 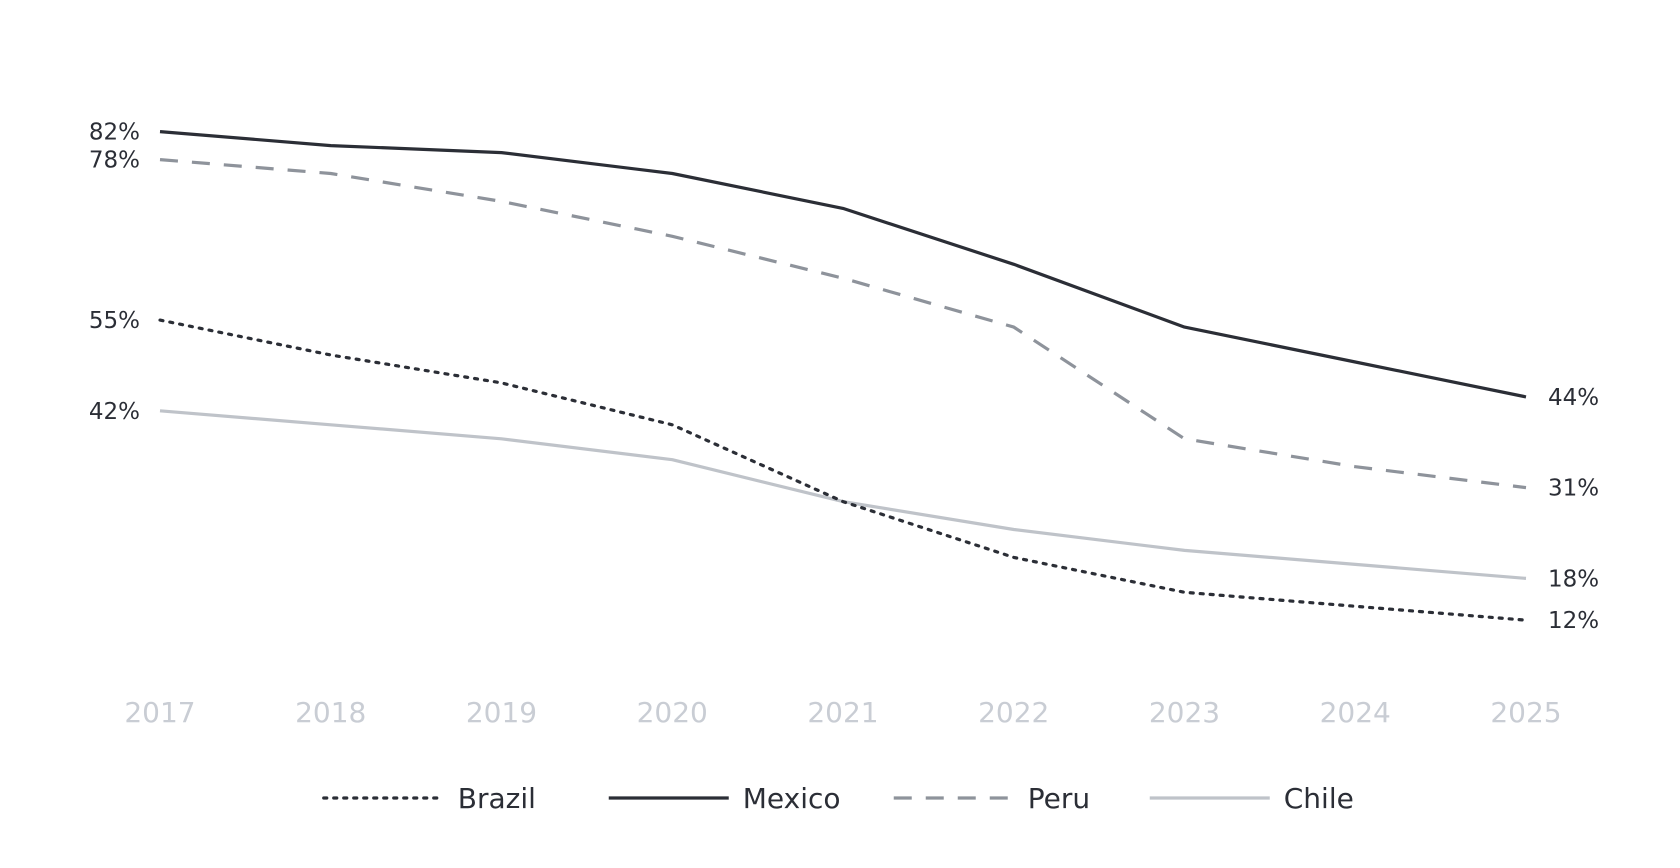 What do you see at coordinates (1525, 712) in the screenshot?
I see `x-tick-label: 2025` at bounding box center [1525, 712].